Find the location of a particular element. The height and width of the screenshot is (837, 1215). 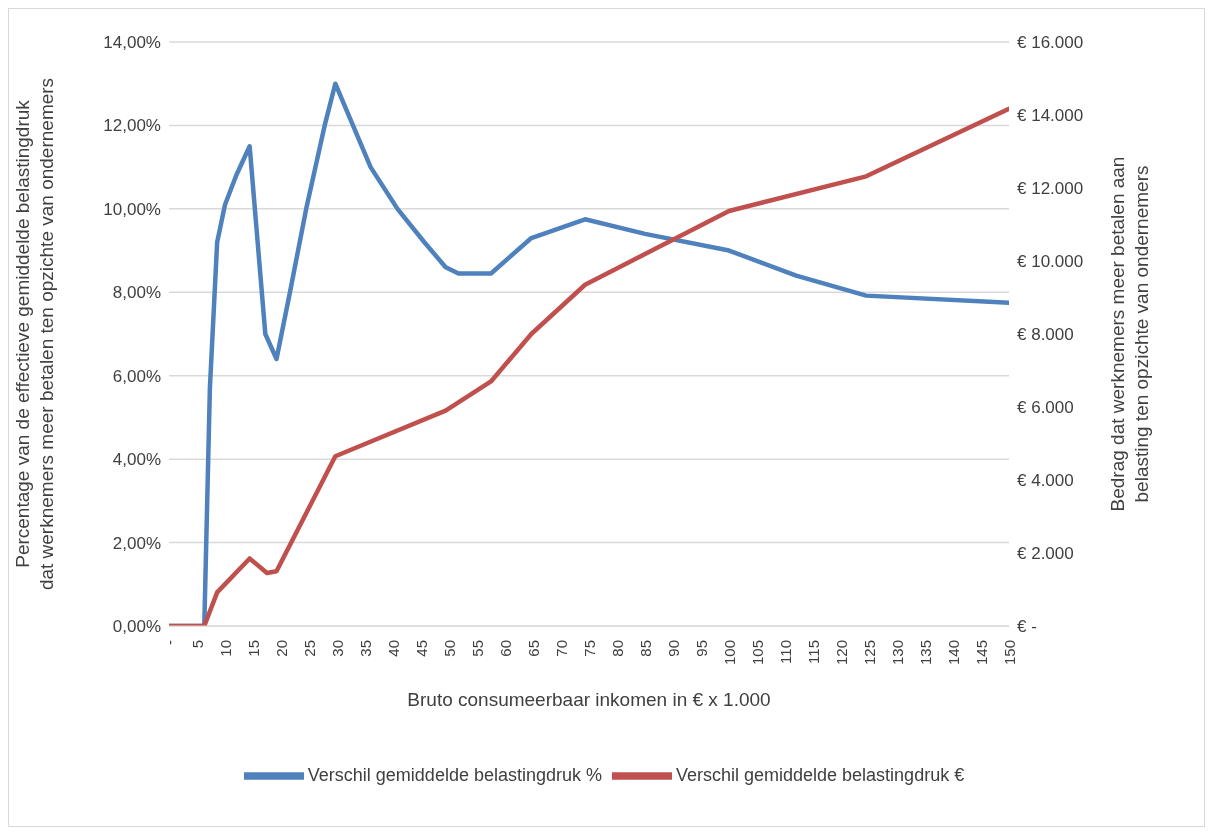

legend-label: Verschil gemiddelde belastingdruk % is located at coordinates (454, 774).